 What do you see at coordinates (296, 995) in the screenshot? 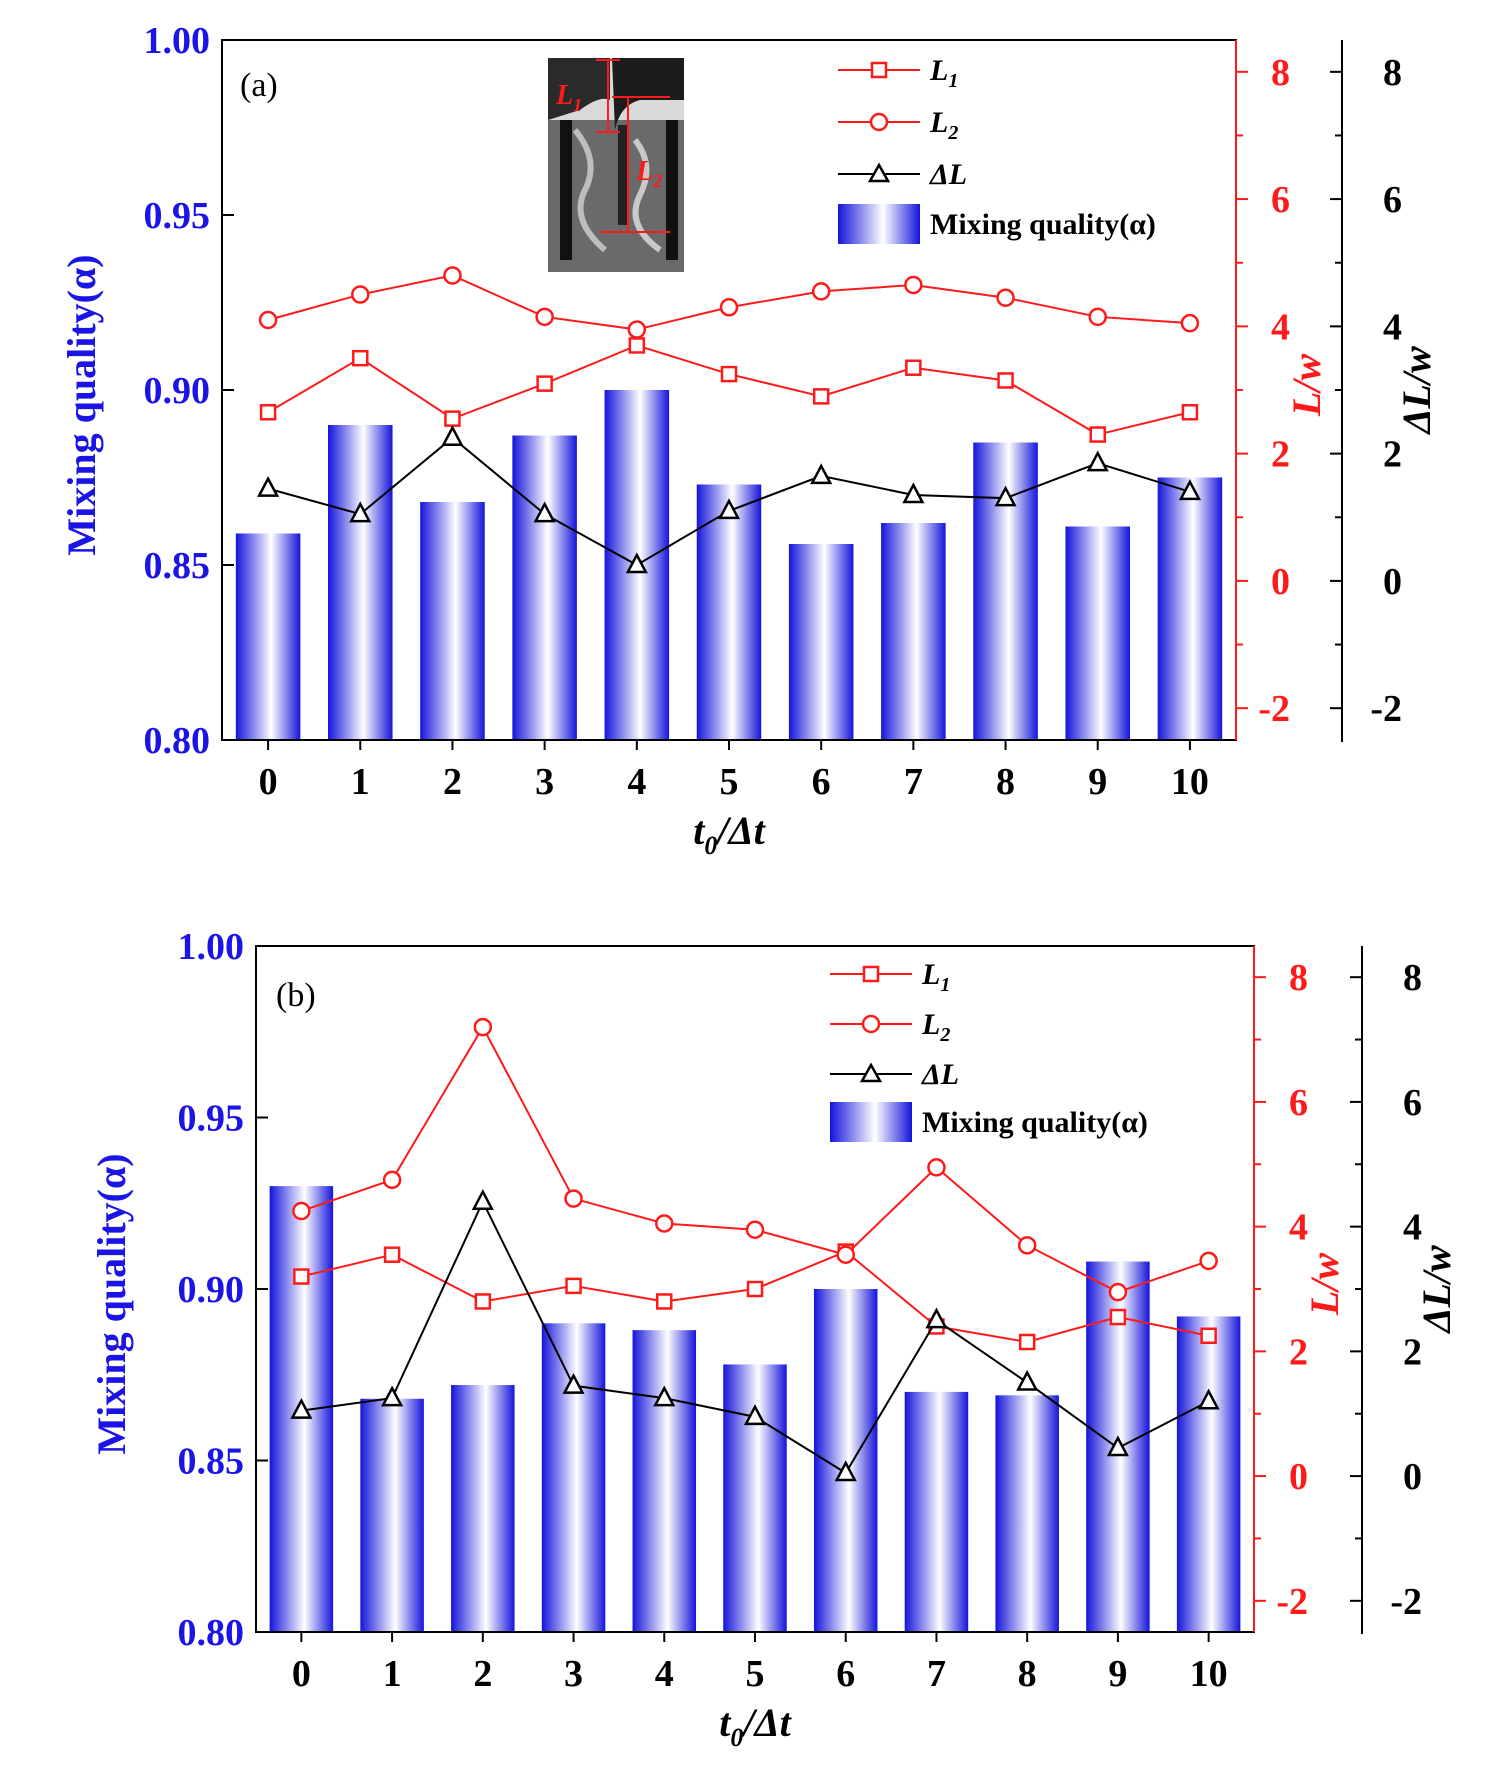
I see `panel-label: (b)` at bounding box center [296, 995].